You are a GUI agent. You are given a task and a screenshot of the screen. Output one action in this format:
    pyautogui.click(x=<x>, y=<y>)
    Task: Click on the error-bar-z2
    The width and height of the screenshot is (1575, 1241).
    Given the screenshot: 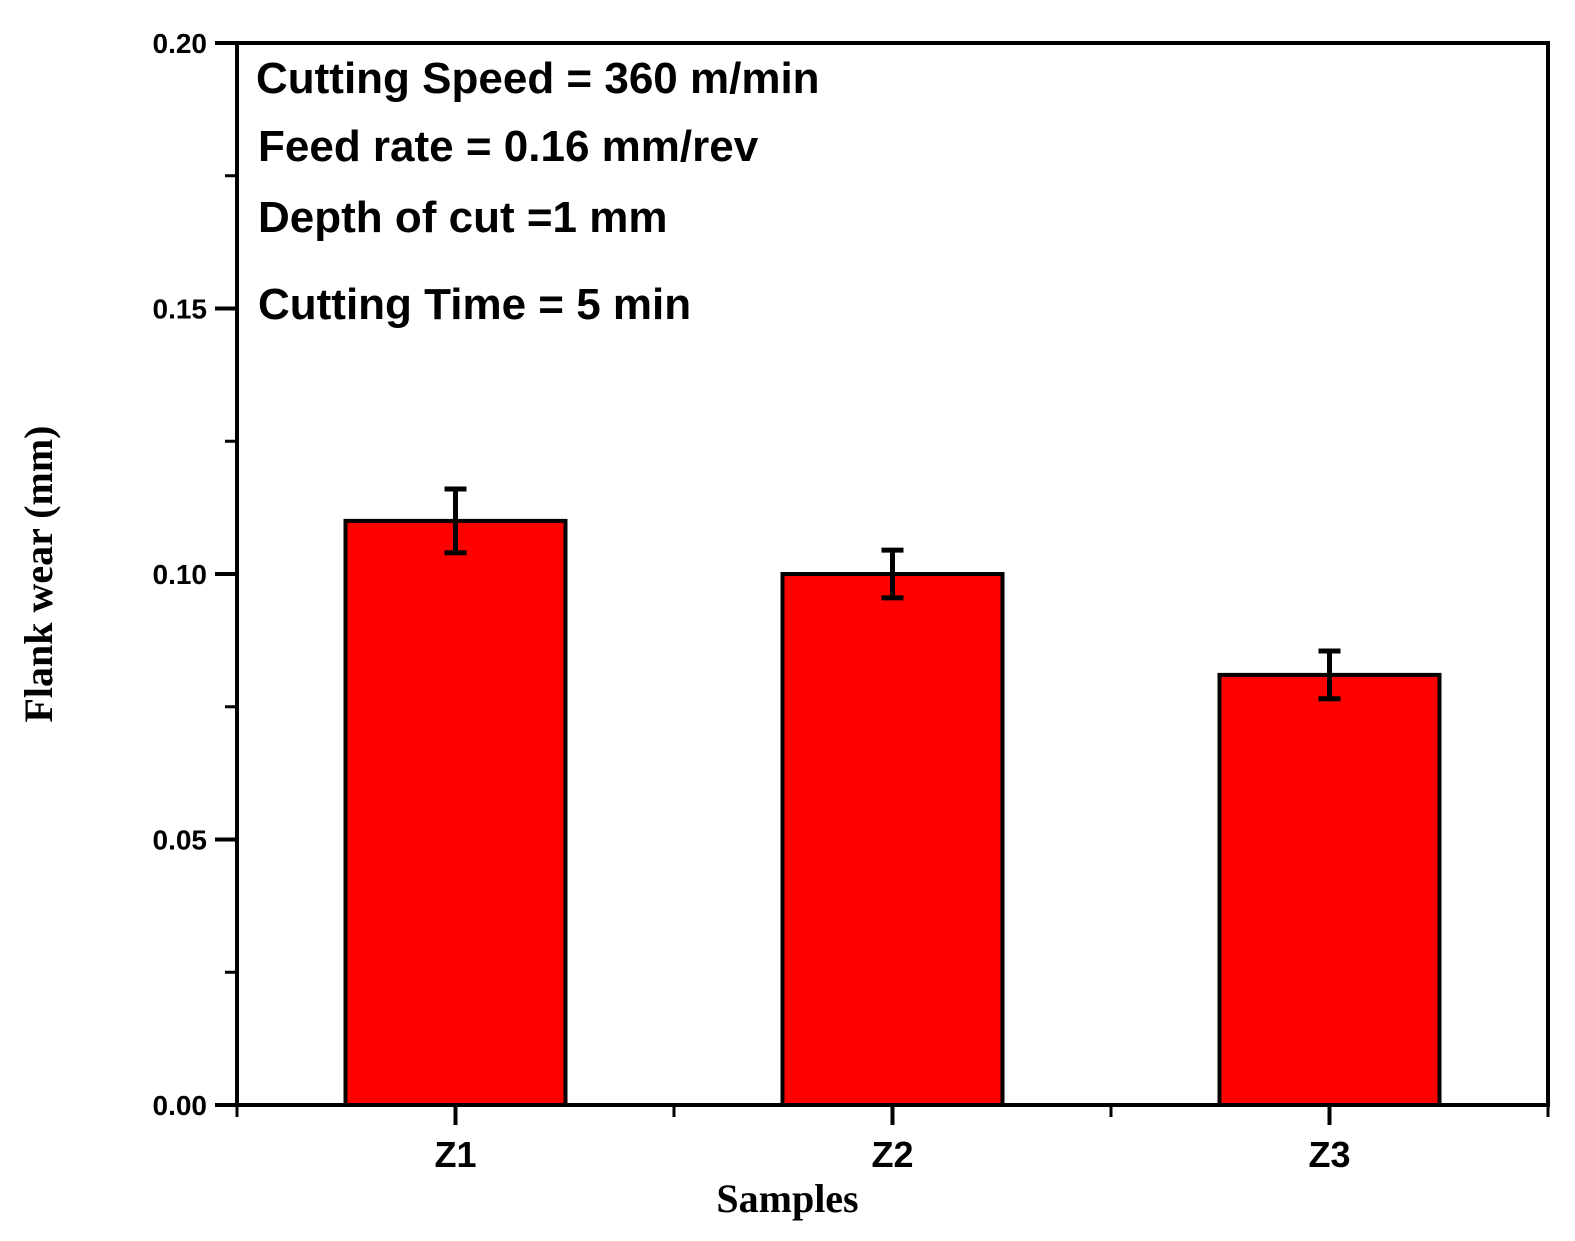 What is the action you would take?
    pyautogui.click(x=892, y=574)
    